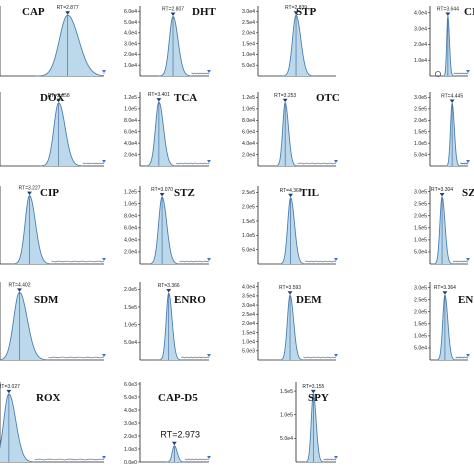 The width and height of the screenshot is (474, 474). I want to click on y-tick-label: 1.5e4, so click(248, 333).